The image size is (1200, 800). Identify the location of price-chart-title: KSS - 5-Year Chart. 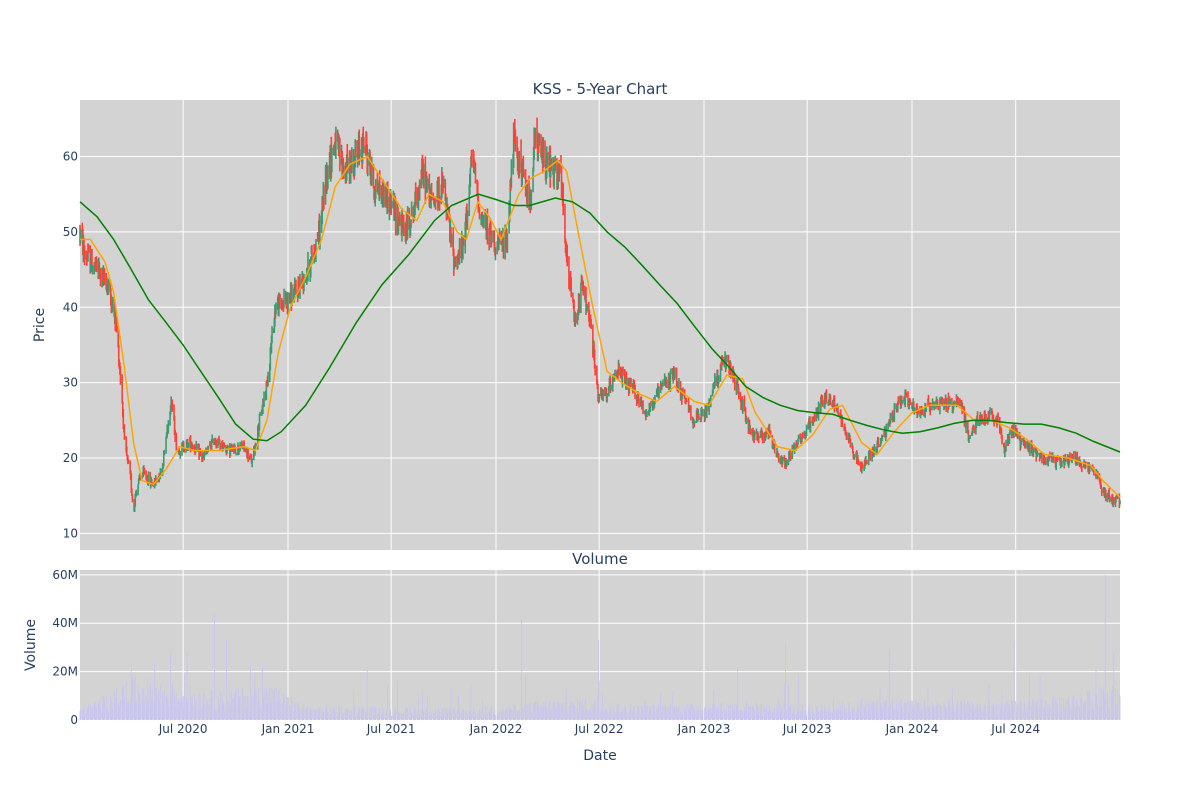
(600, 89).